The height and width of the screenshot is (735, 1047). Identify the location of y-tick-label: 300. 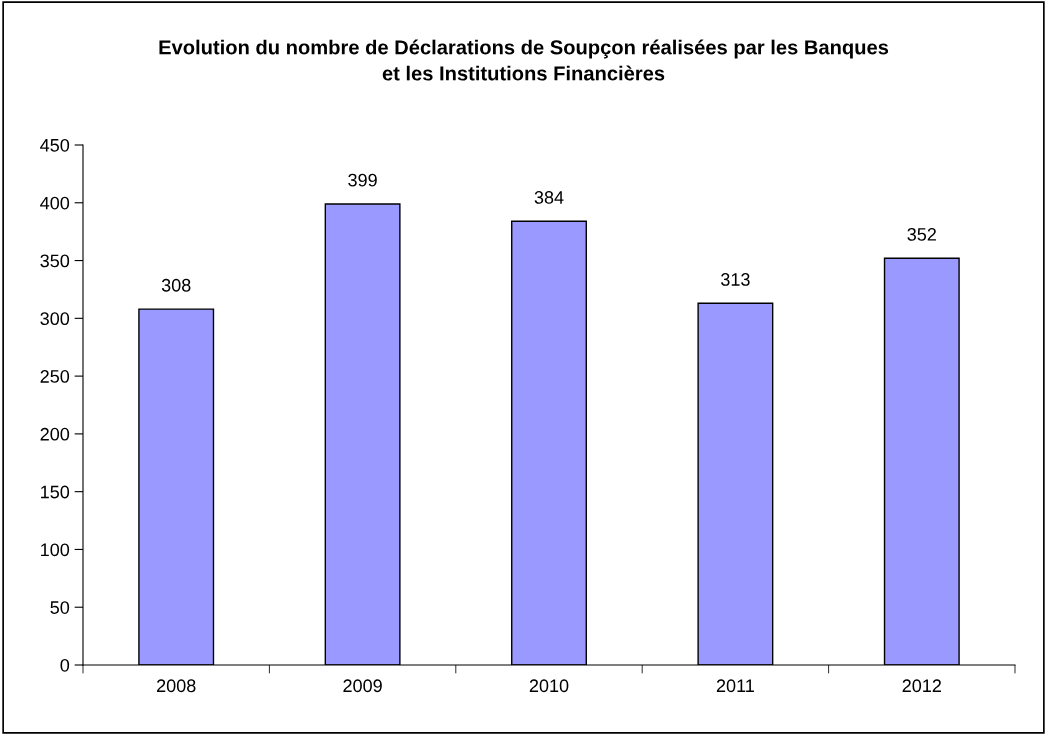
(55, 319).